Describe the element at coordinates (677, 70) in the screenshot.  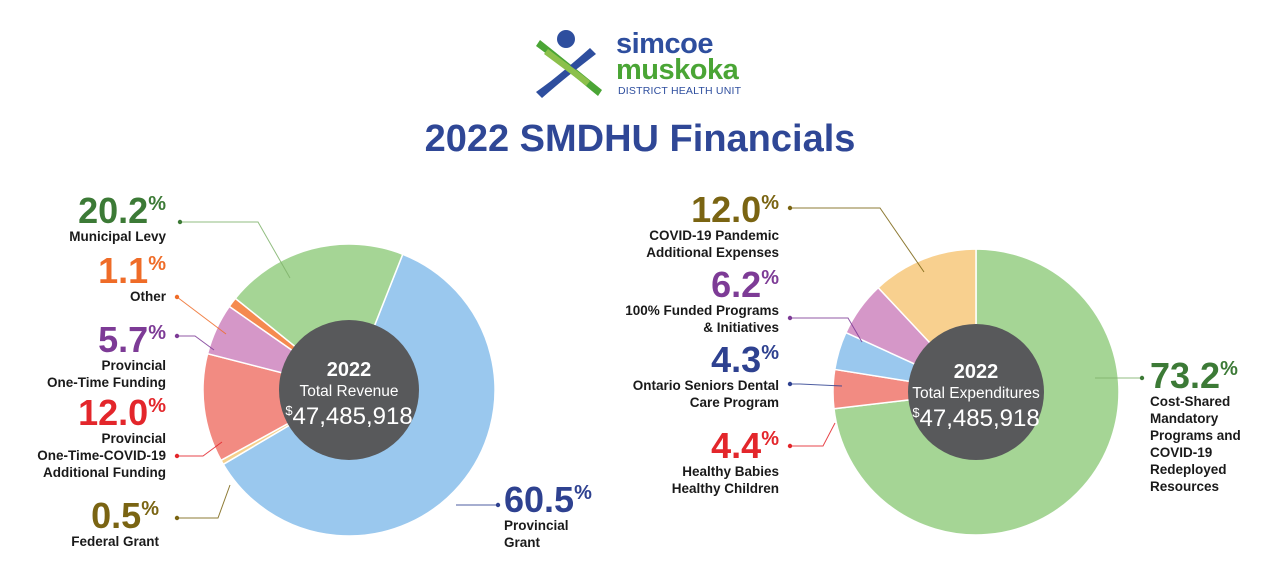
I see `logo-text-muskoka: muskoka` at that location.